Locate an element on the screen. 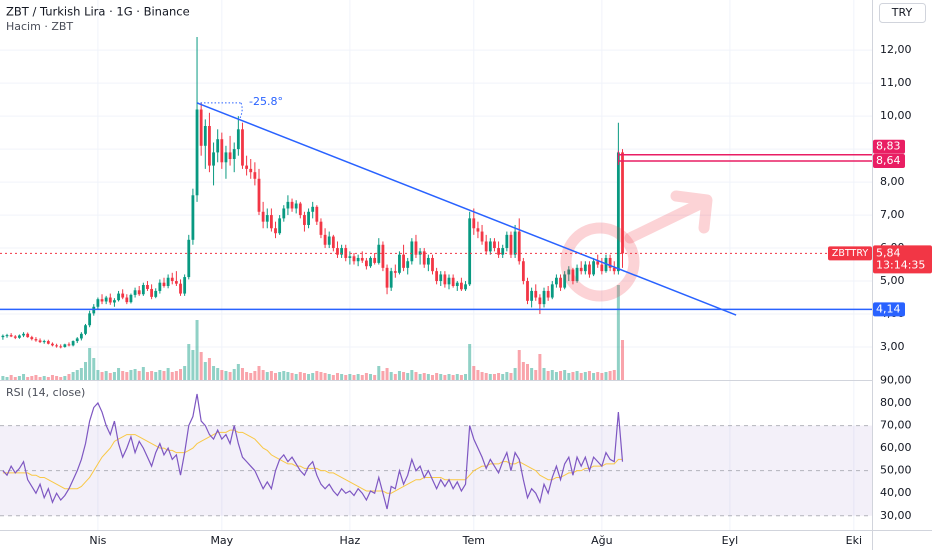 The image size is (932, 550). x-tick-label: Haz is located at coordinates (349, 540).